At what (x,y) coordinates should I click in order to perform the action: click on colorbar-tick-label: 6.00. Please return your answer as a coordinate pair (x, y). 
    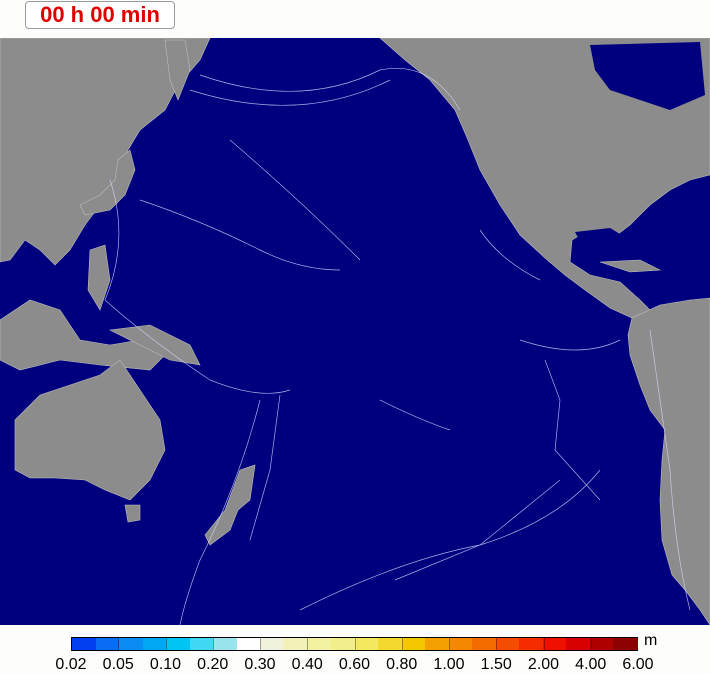
    Looking at the image, I should click on (638, 664).